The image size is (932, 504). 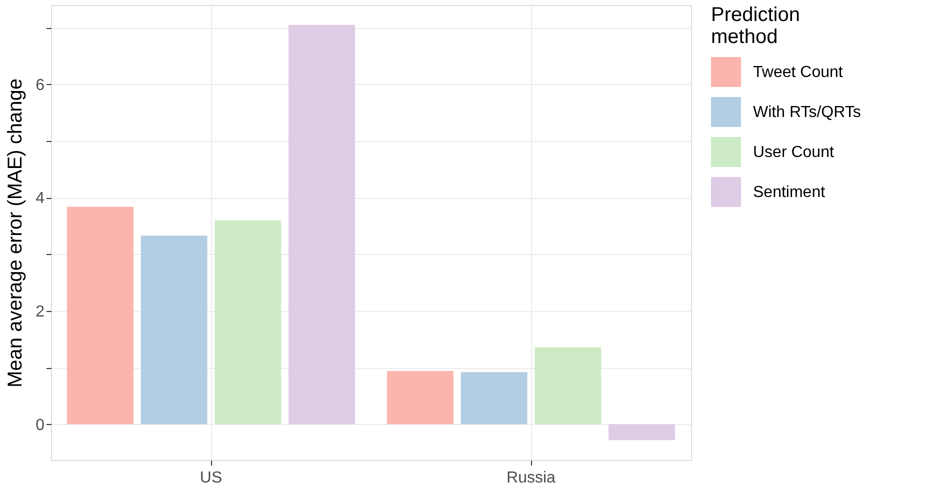 What do you see at coordinates (789, 192) in the screenshot?
I see `legend-label: Sentiment` at bounding box center [789, 192].